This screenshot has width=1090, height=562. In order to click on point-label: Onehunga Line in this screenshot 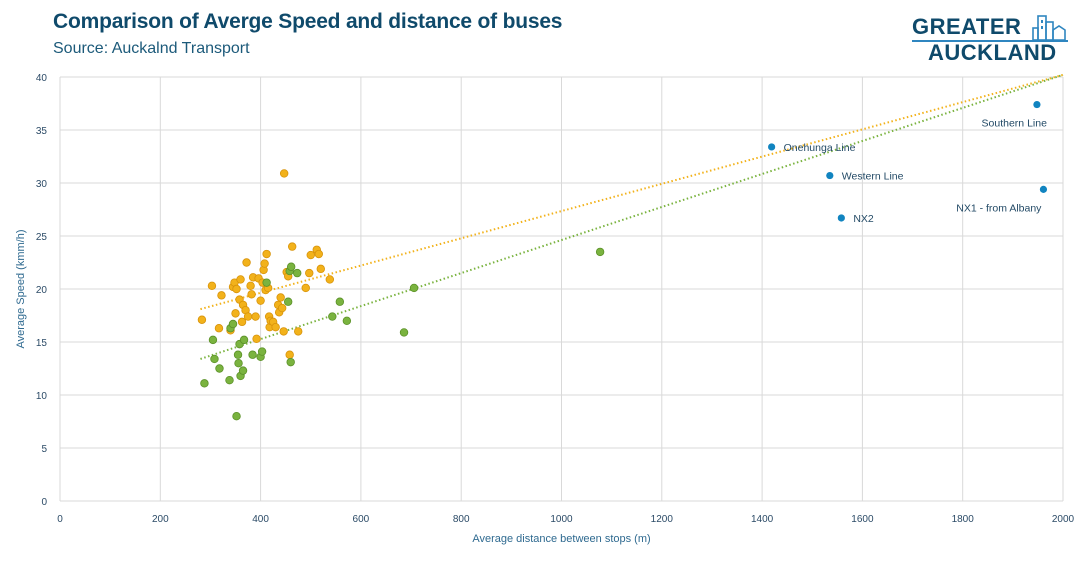, I will do `click(820, 148)`.